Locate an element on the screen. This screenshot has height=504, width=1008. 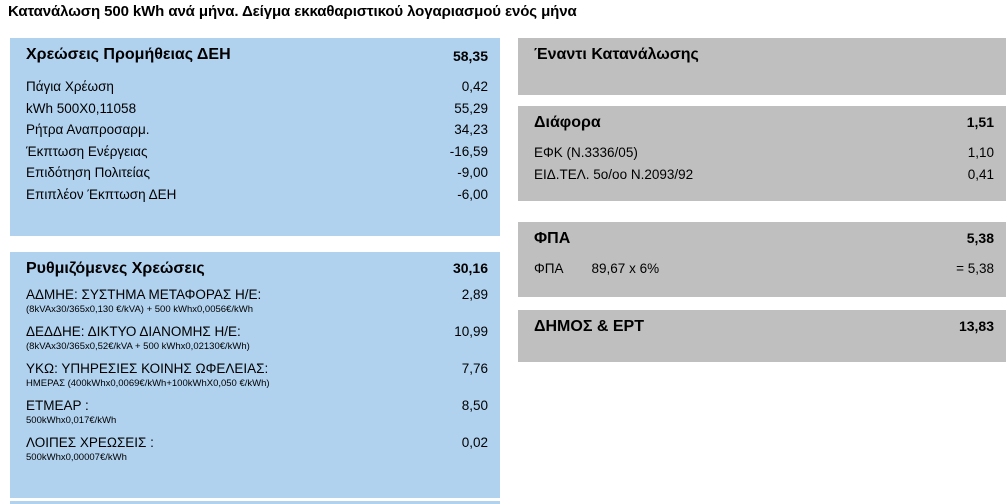
row-value: 0,02 is located at coordinates (474, 442).